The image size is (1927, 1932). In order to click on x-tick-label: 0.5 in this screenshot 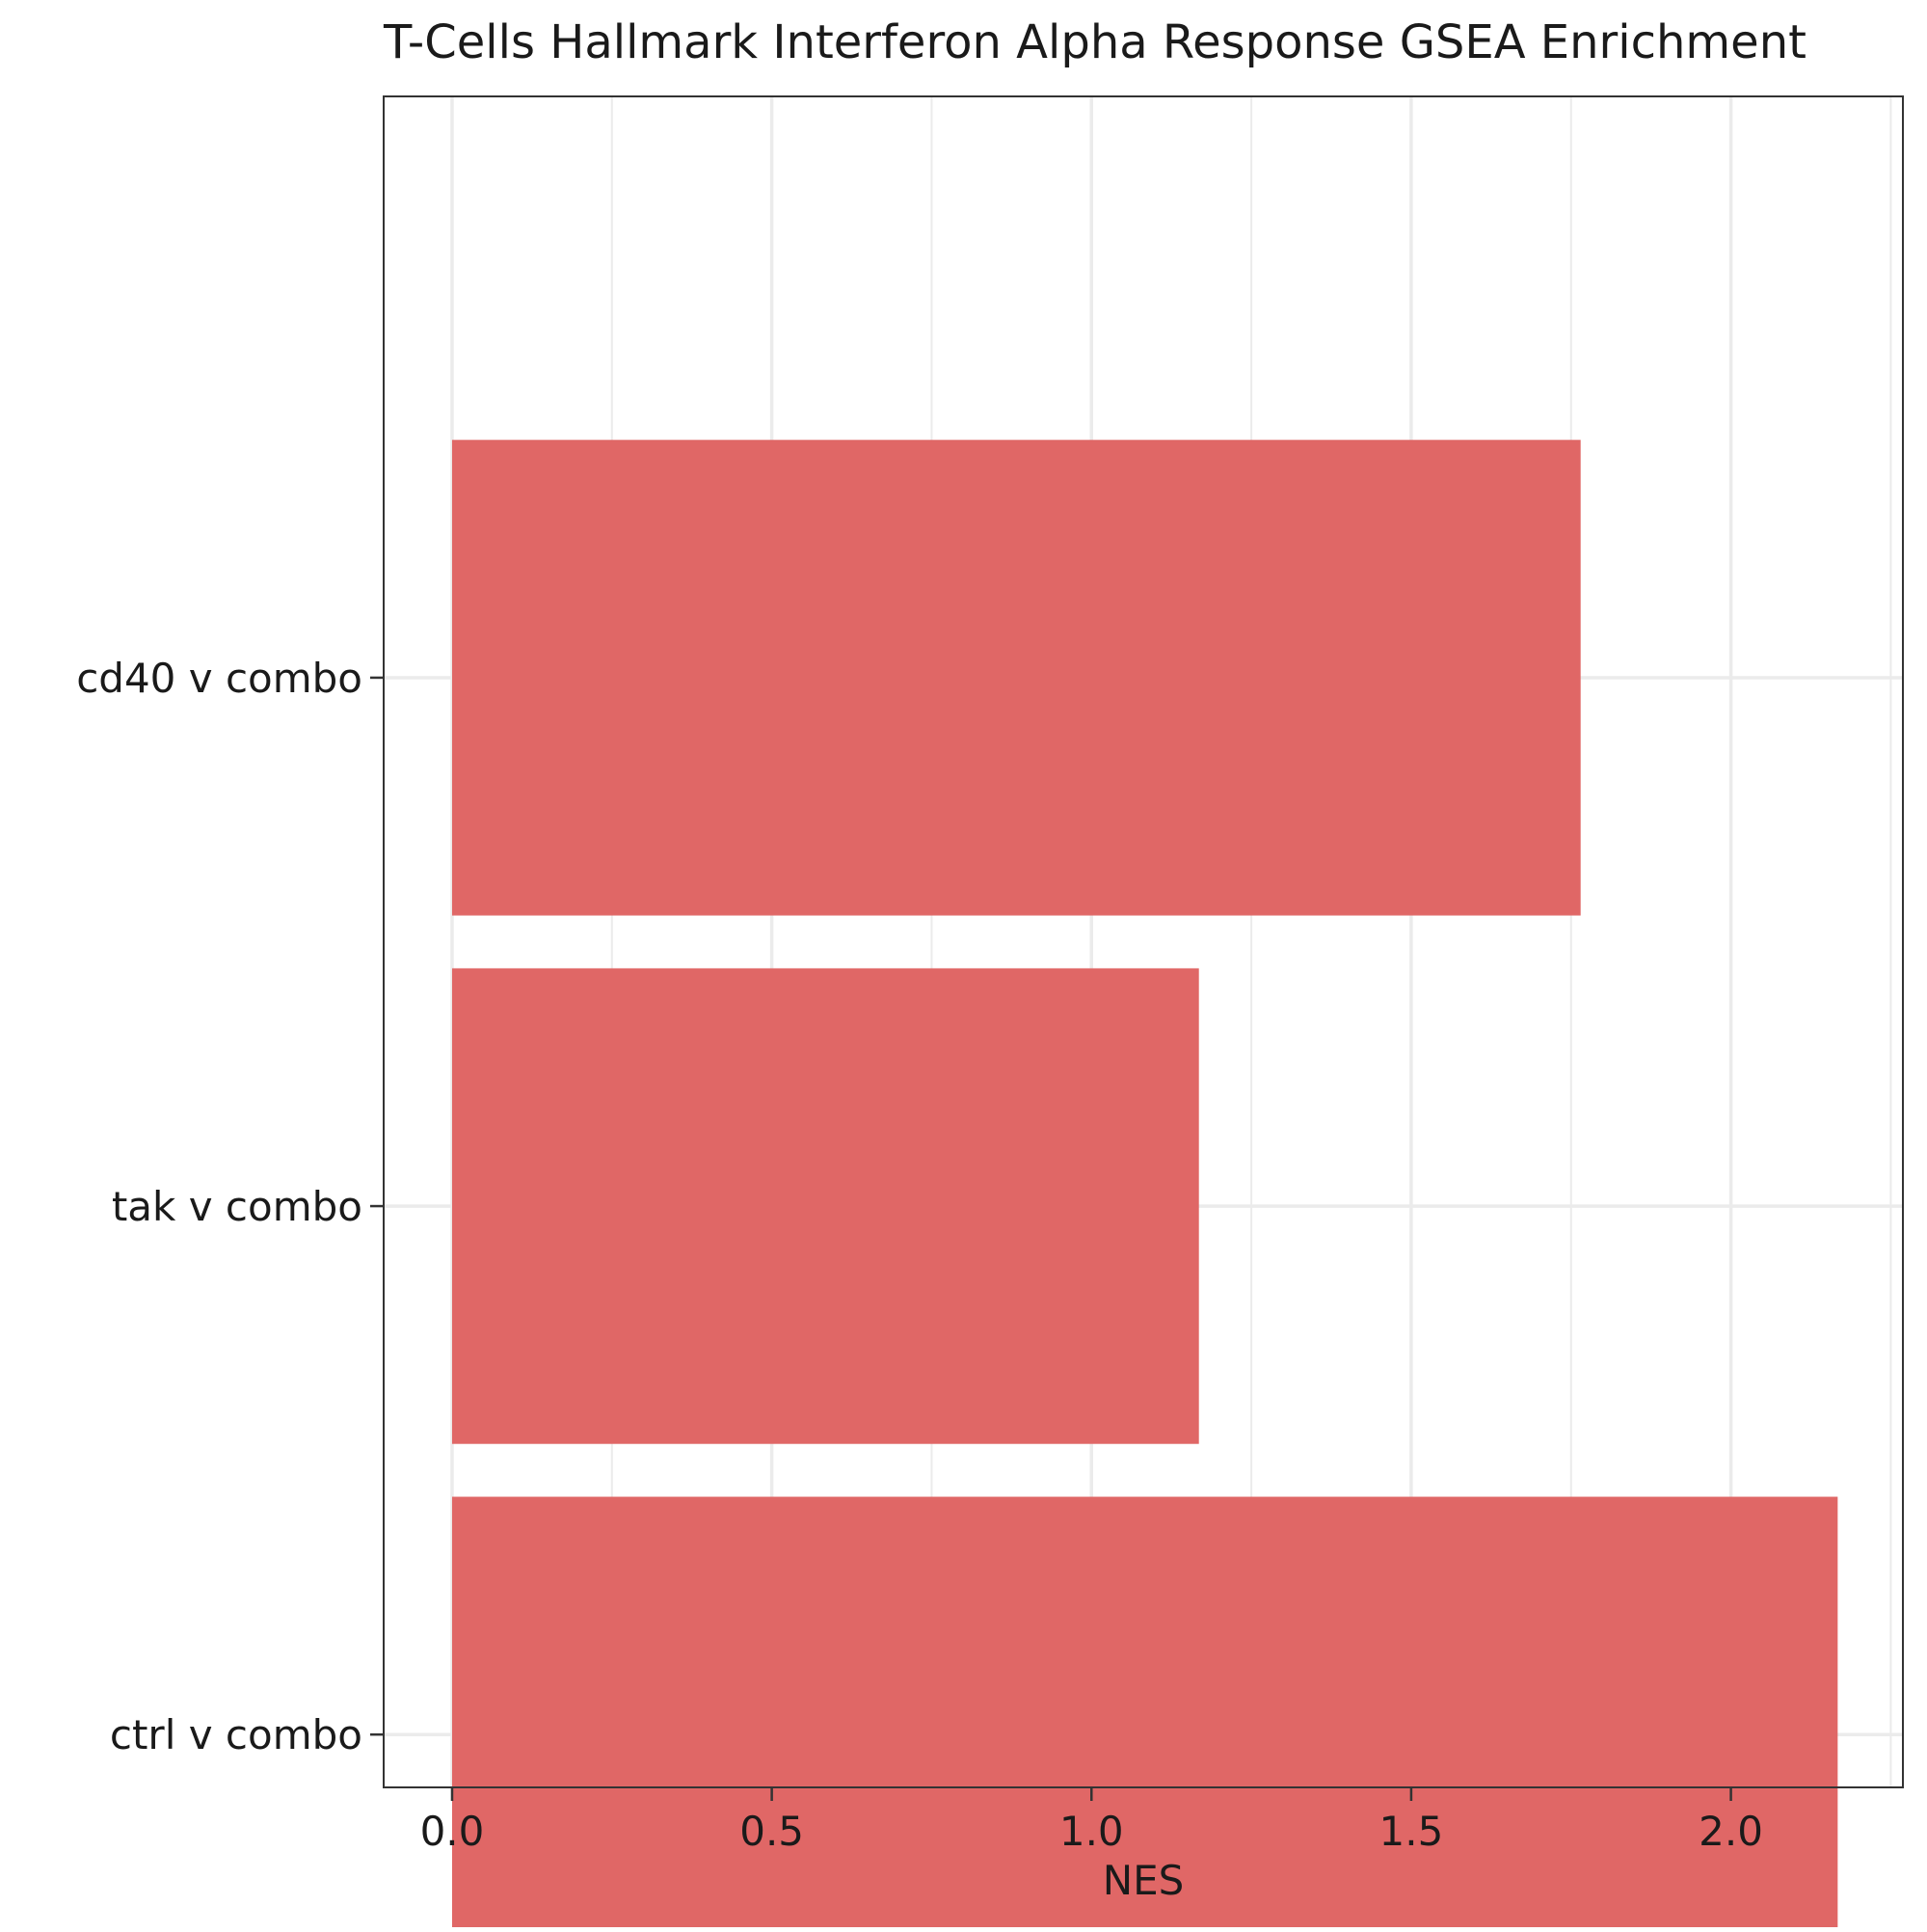, I will do `click(771, 1832)`.